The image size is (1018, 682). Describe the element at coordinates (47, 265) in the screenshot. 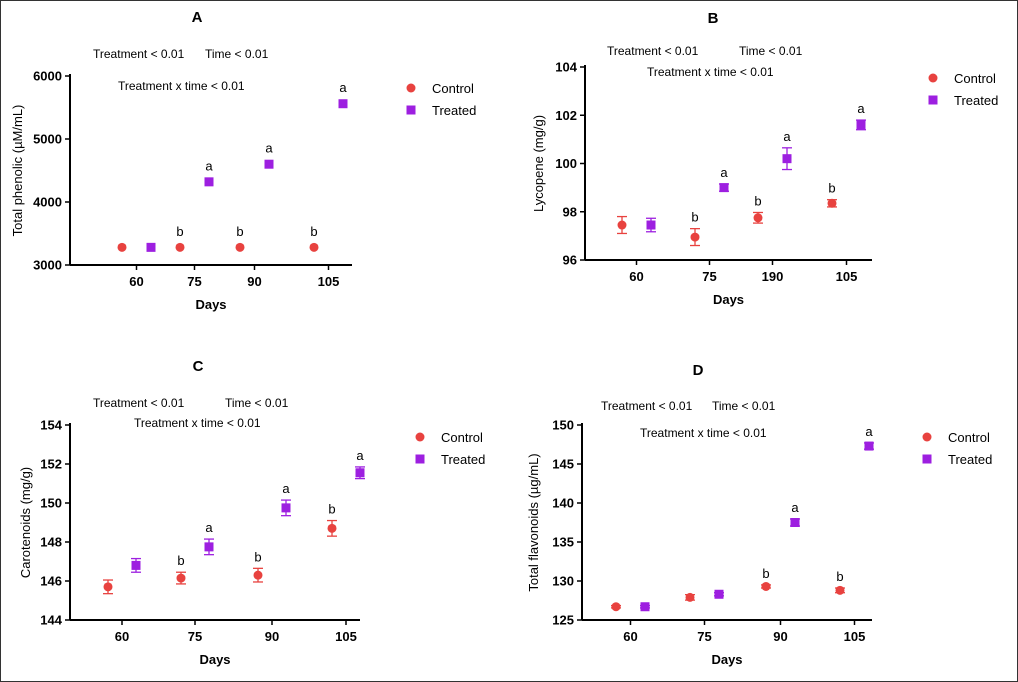

I see `y-tick-label: 3000` at that location.